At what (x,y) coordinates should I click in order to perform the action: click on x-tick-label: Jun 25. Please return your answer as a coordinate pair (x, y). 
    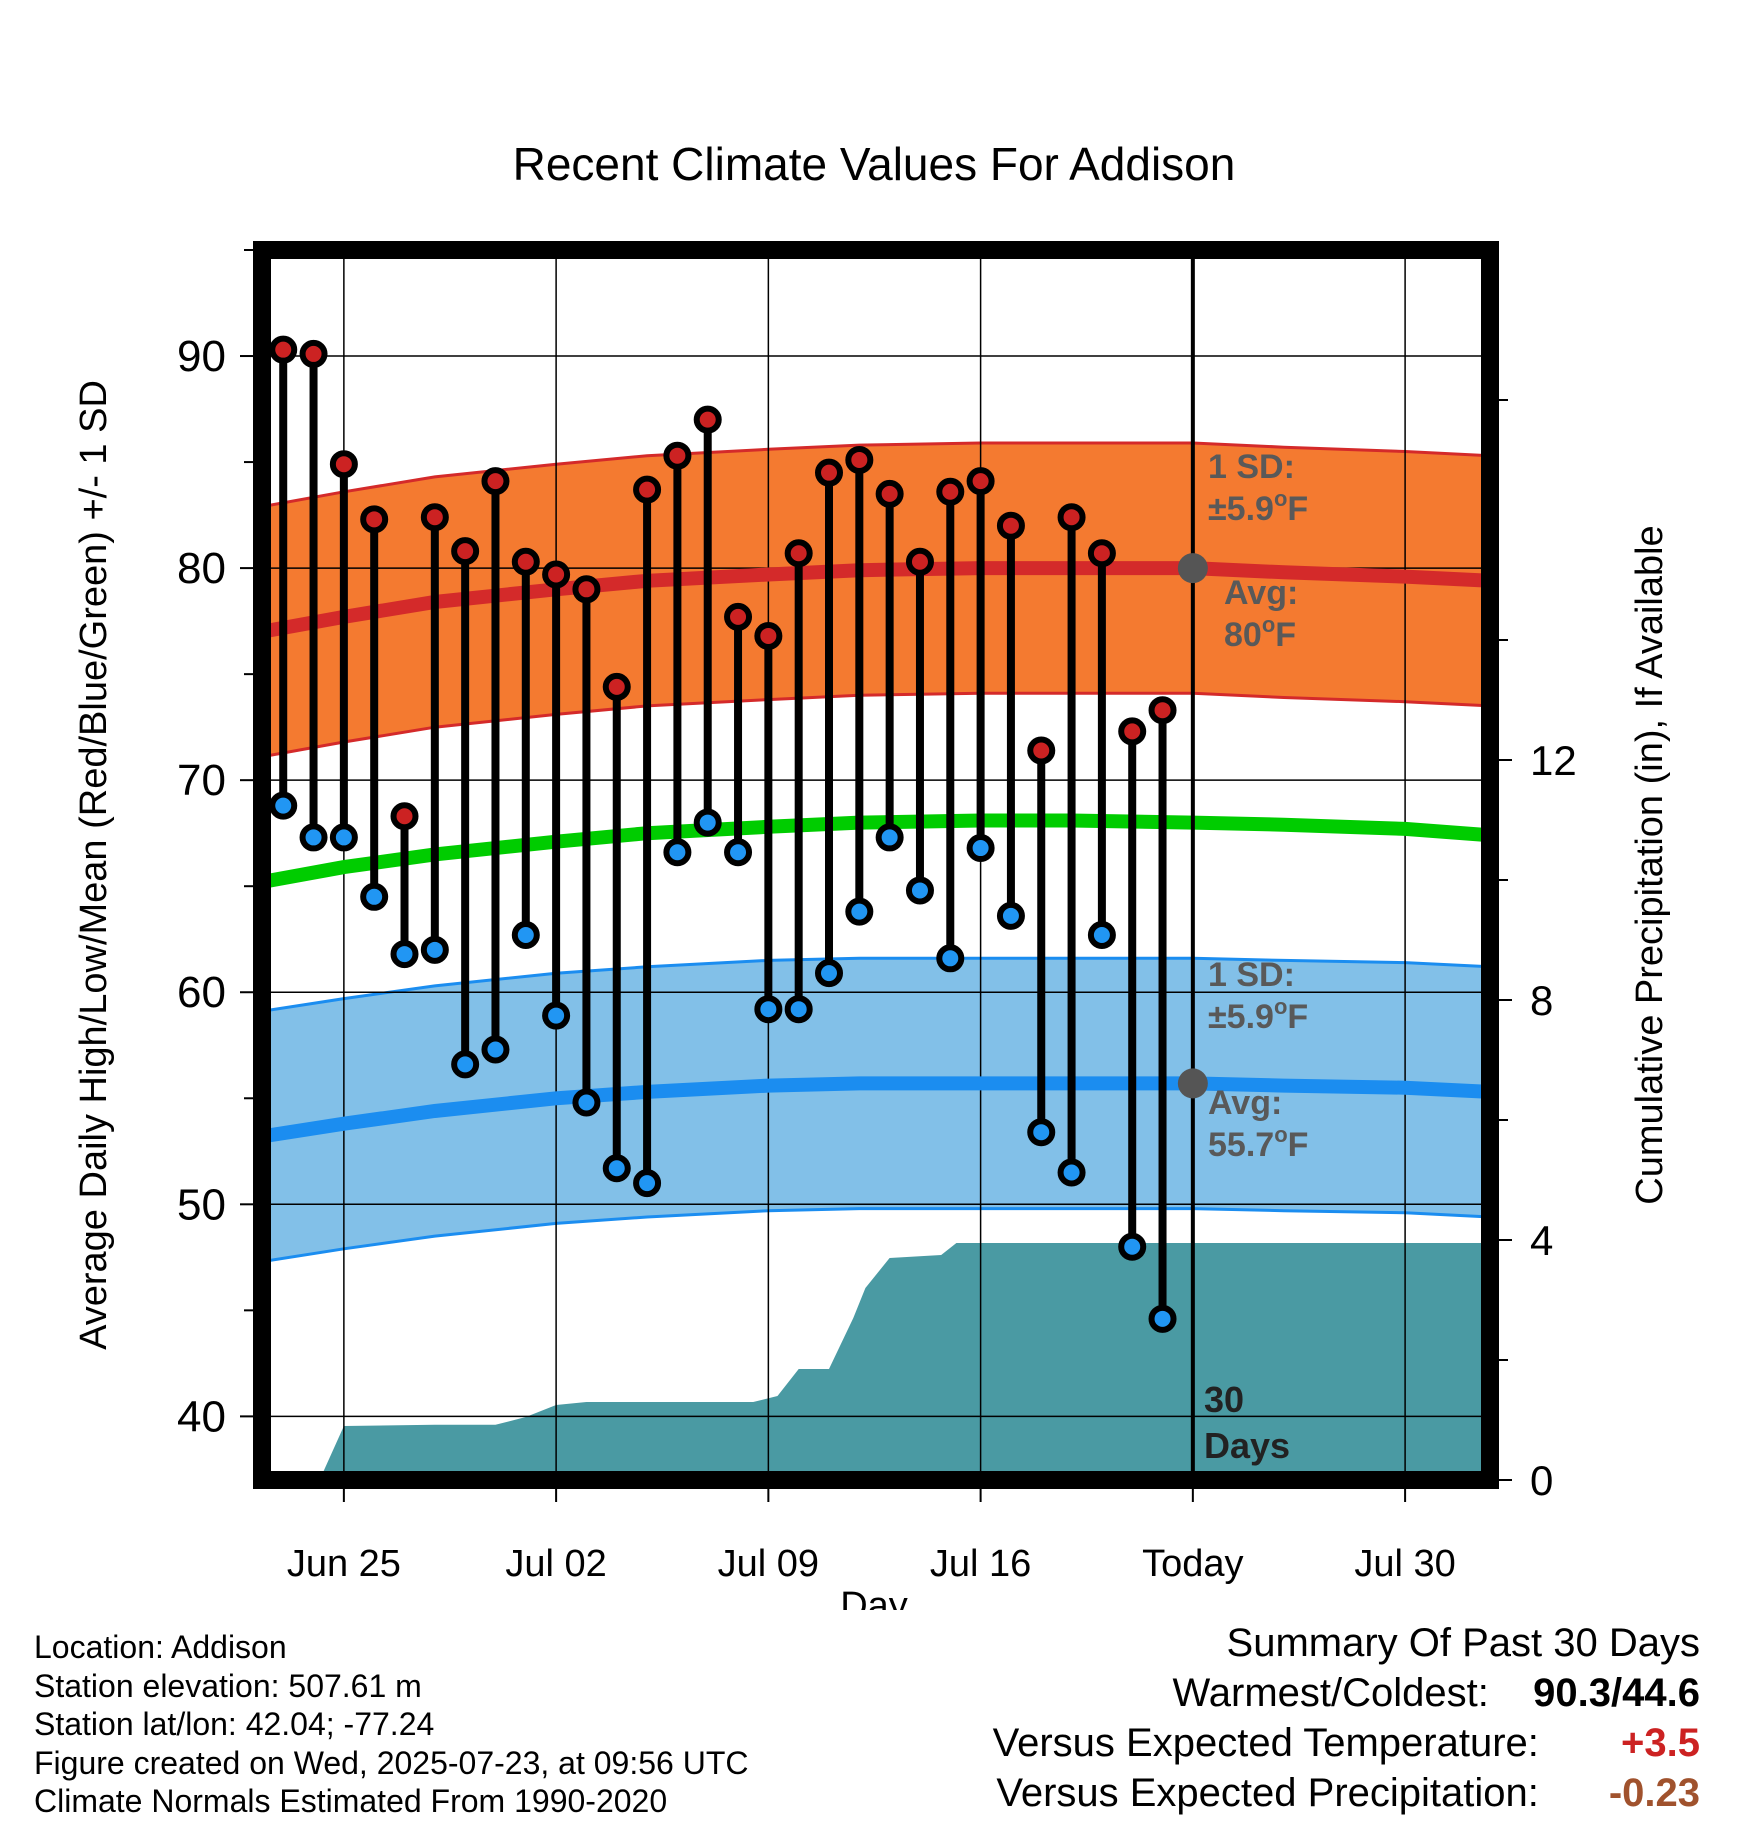
    Looking at the image, I should click on (344, 1564).